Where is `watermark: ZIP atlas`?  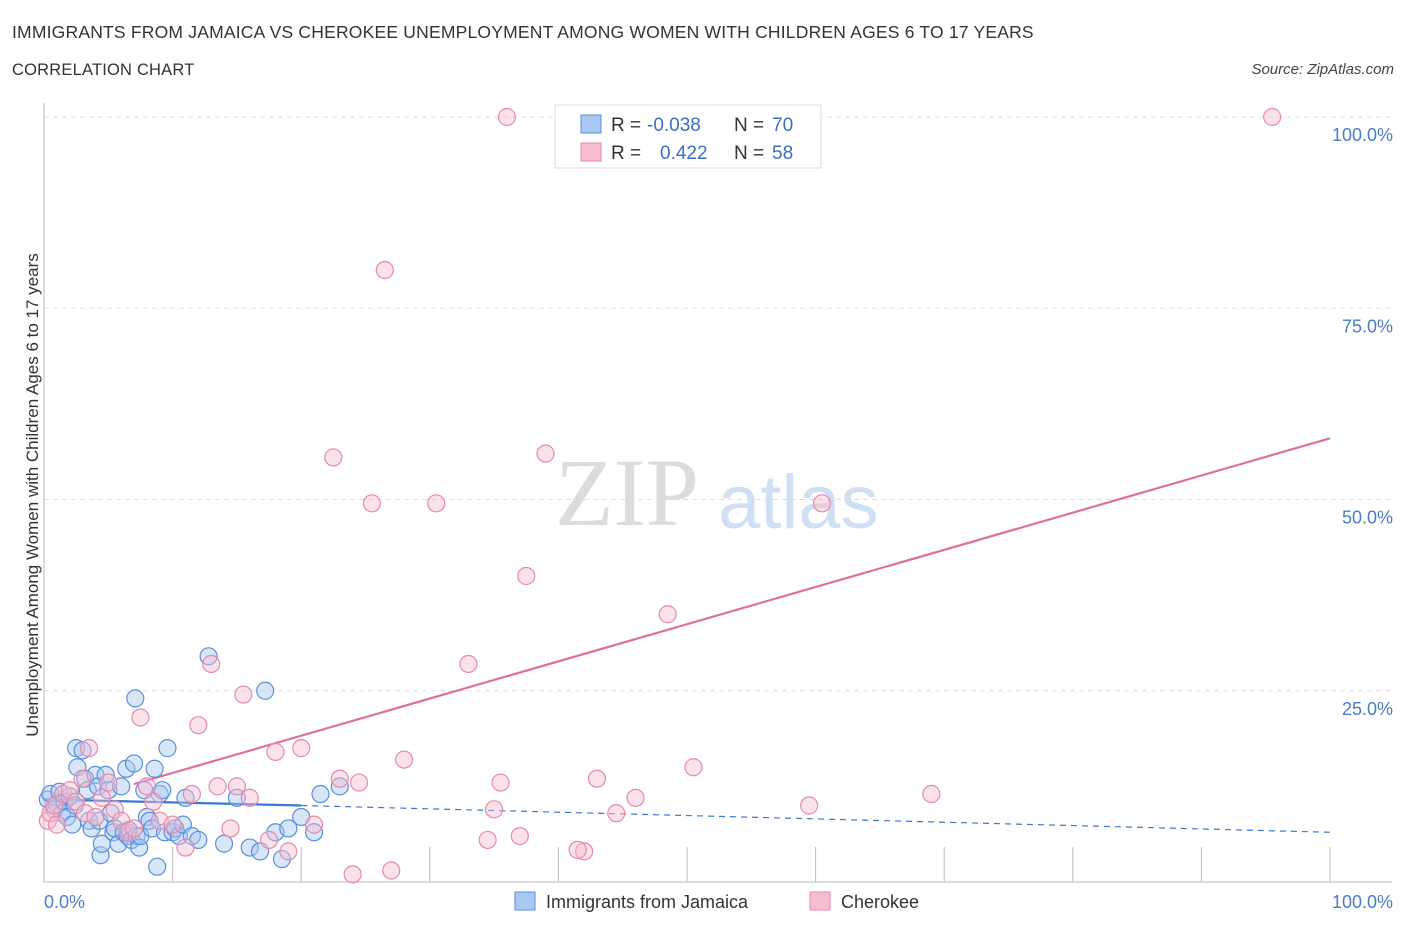 watermark: ZIP atlas is located at coordinates (717, 492).